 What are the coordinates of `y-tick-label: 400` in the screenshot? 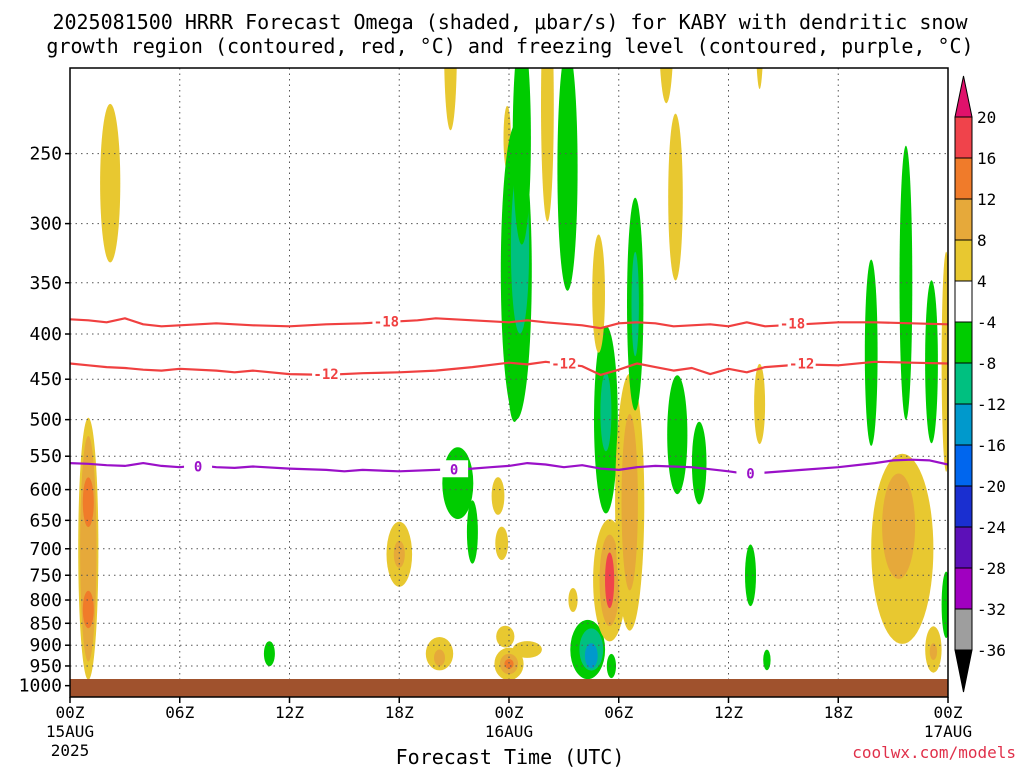 It's located at (45, 334).